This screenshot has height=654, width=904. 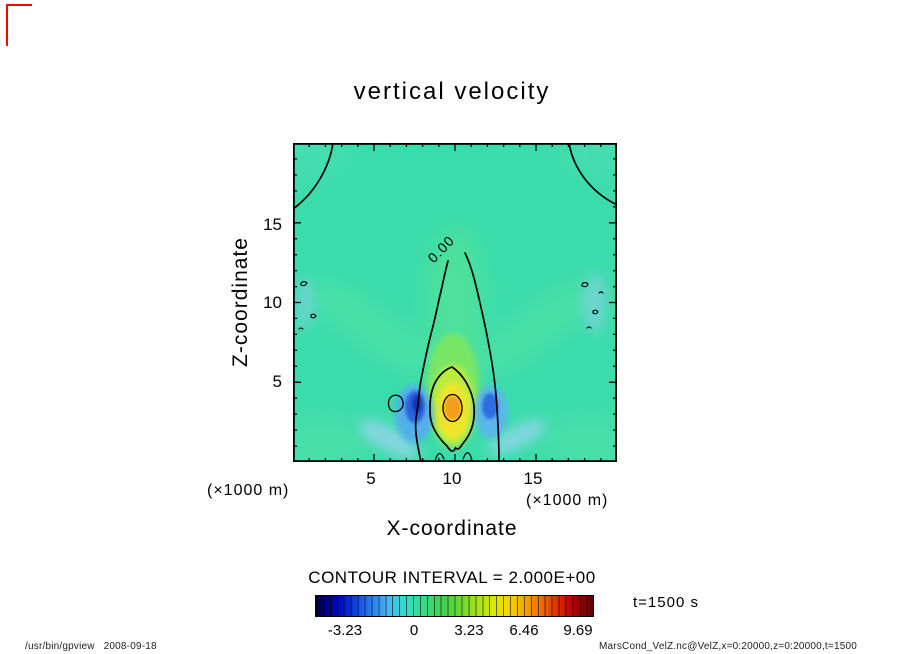 I want to click on y-tick-label-10: 10, so click(x=272, y=302).